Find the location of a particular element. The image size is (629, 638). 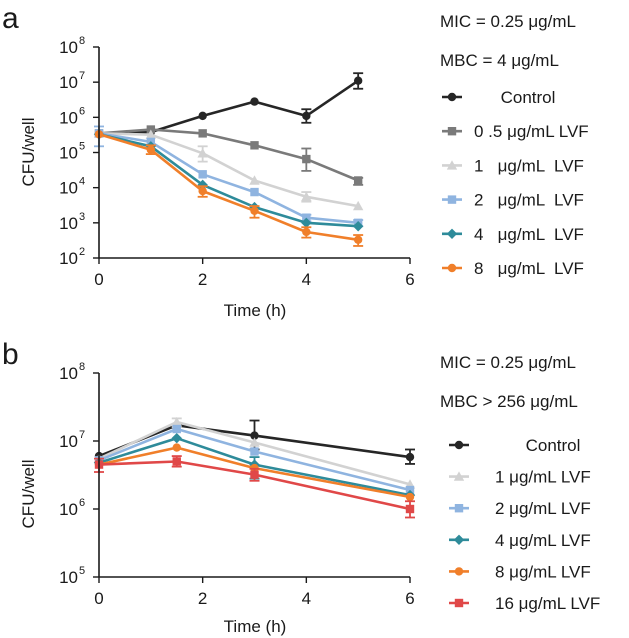

mic-annotation-b: MIC = 0.25 μg/mL is located at coordinates (508, 362).